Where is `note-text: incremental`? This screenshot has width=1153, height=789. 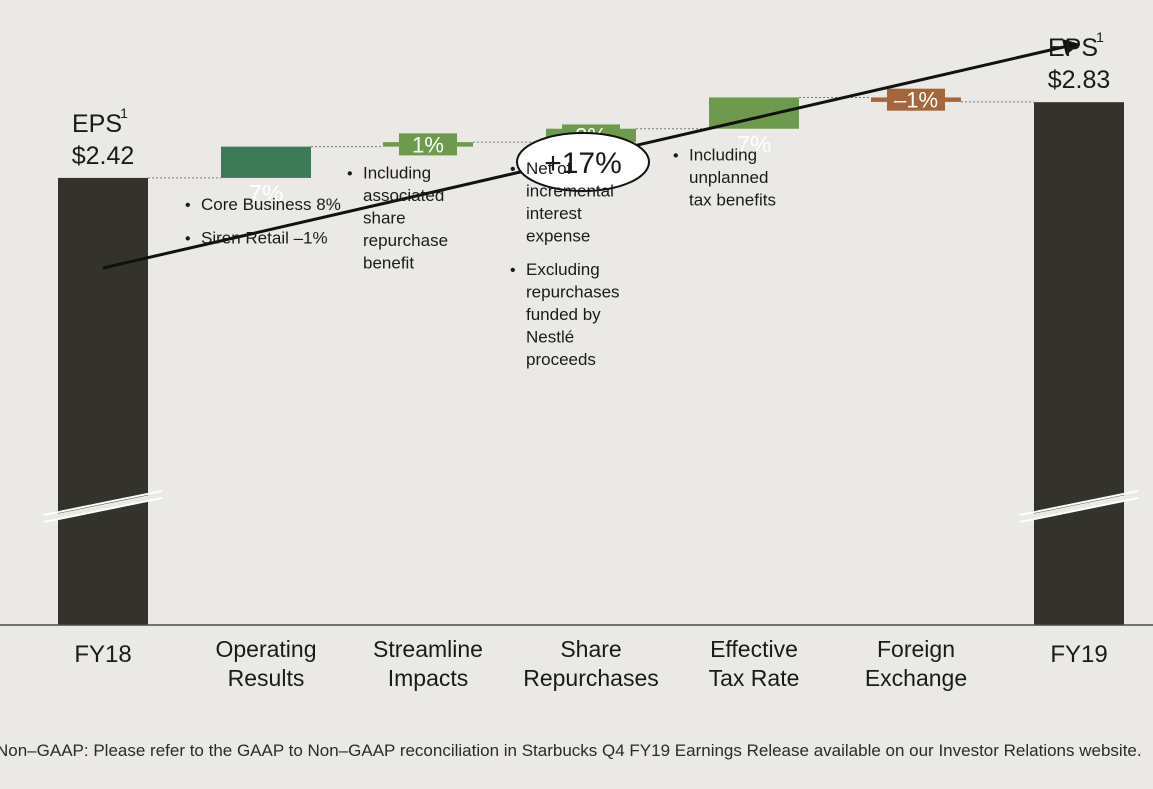
note-text: incremental is located at coordinates (570, 191).